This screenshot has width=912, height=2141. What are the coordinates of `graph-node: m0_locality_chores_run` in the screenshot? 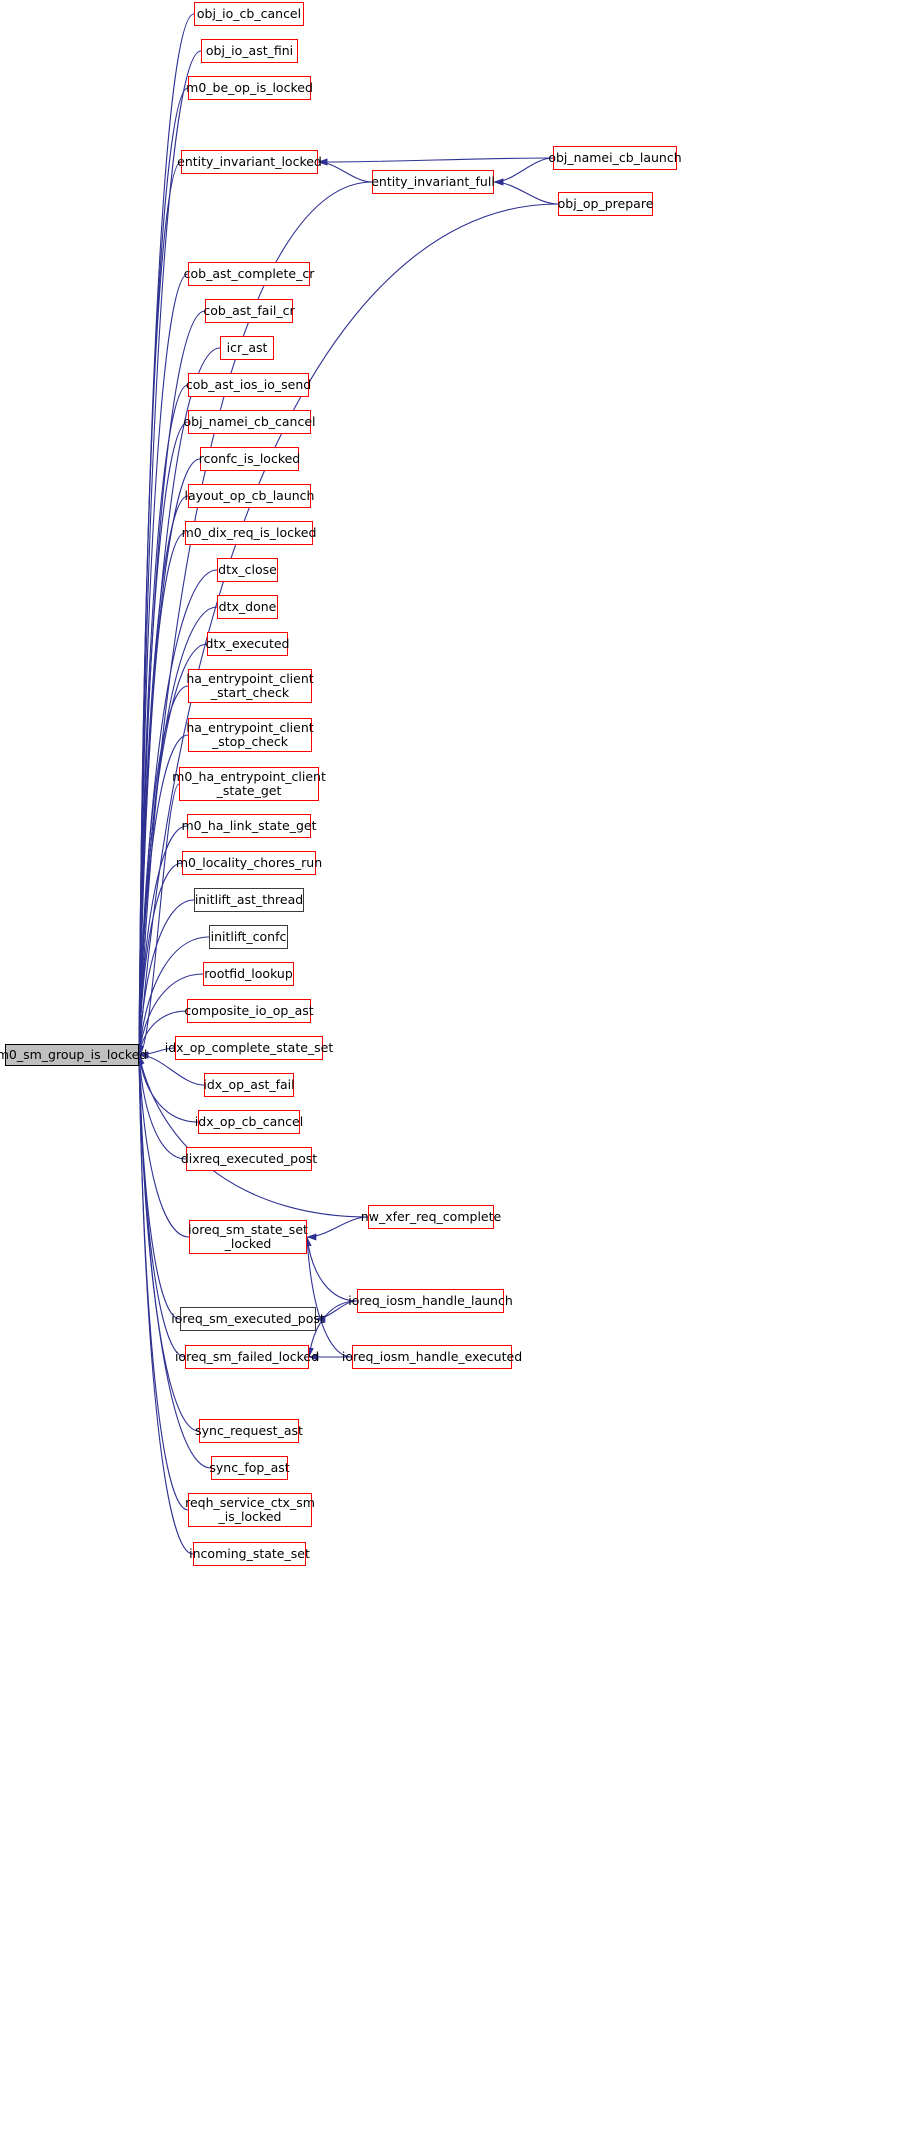 It's located at (249, 863).